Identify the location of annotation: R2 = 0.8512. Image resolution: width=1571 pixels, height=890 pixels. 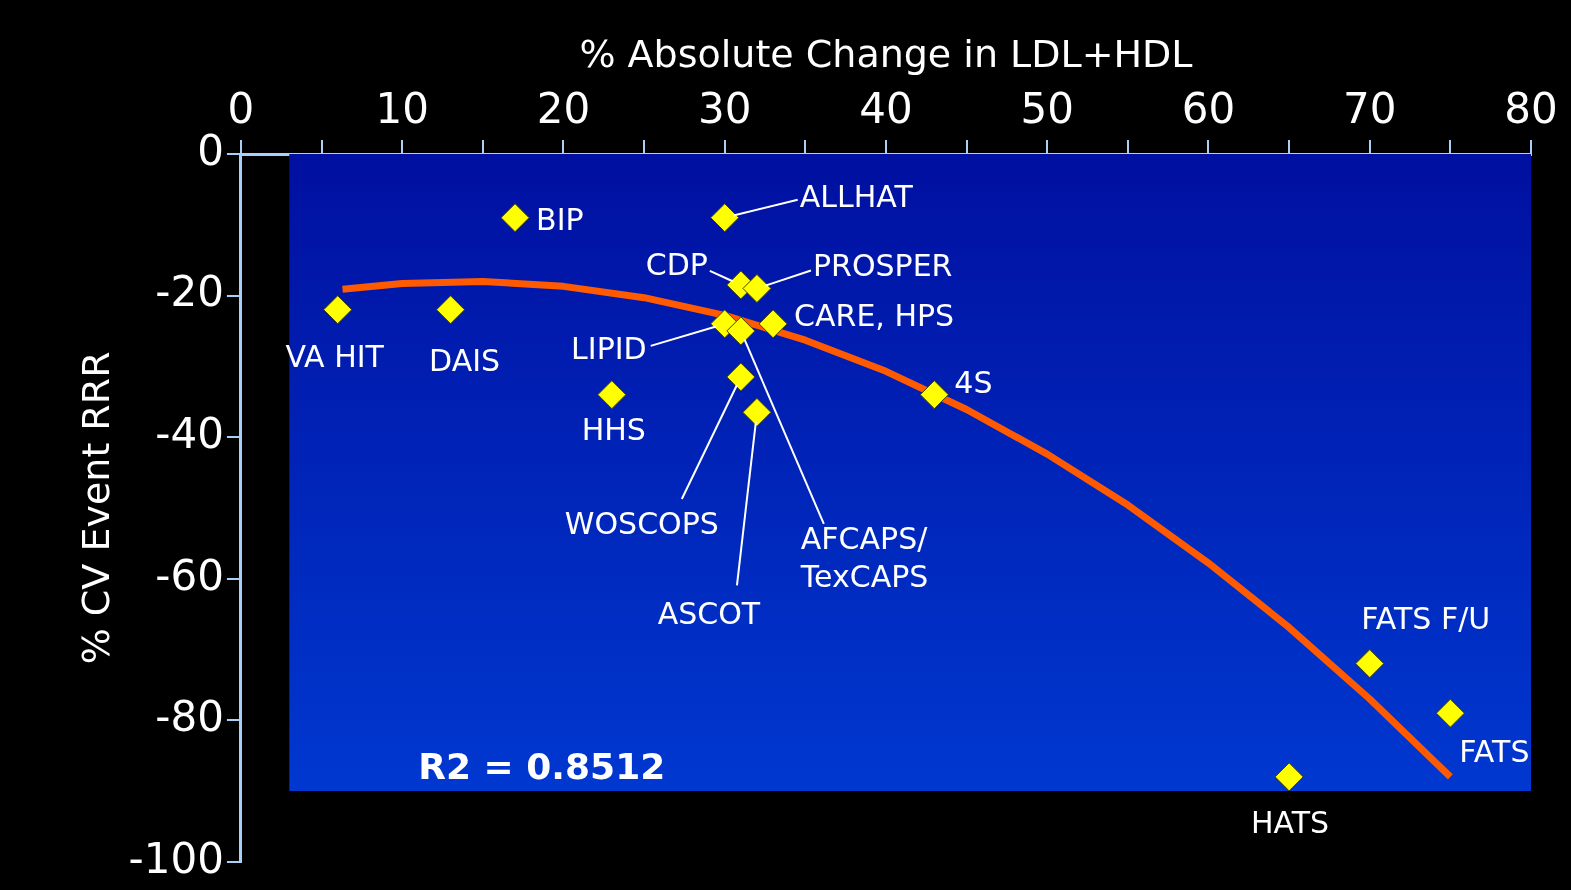
(542, 767).